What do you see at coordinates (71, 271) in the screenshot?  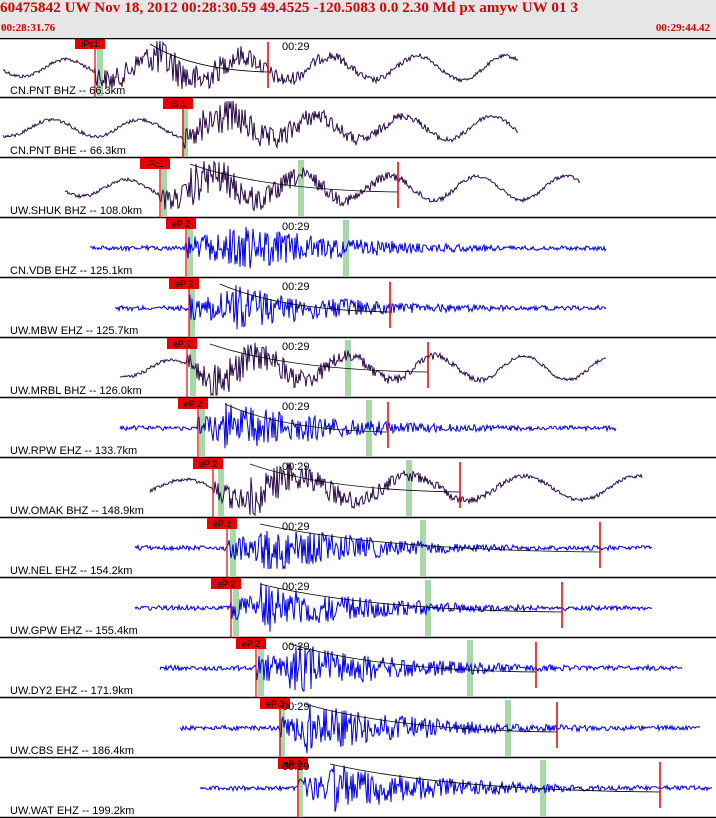 I see `station-label: CN.VDB EHZ -- 125.1km` at bounding box center [71, 271].